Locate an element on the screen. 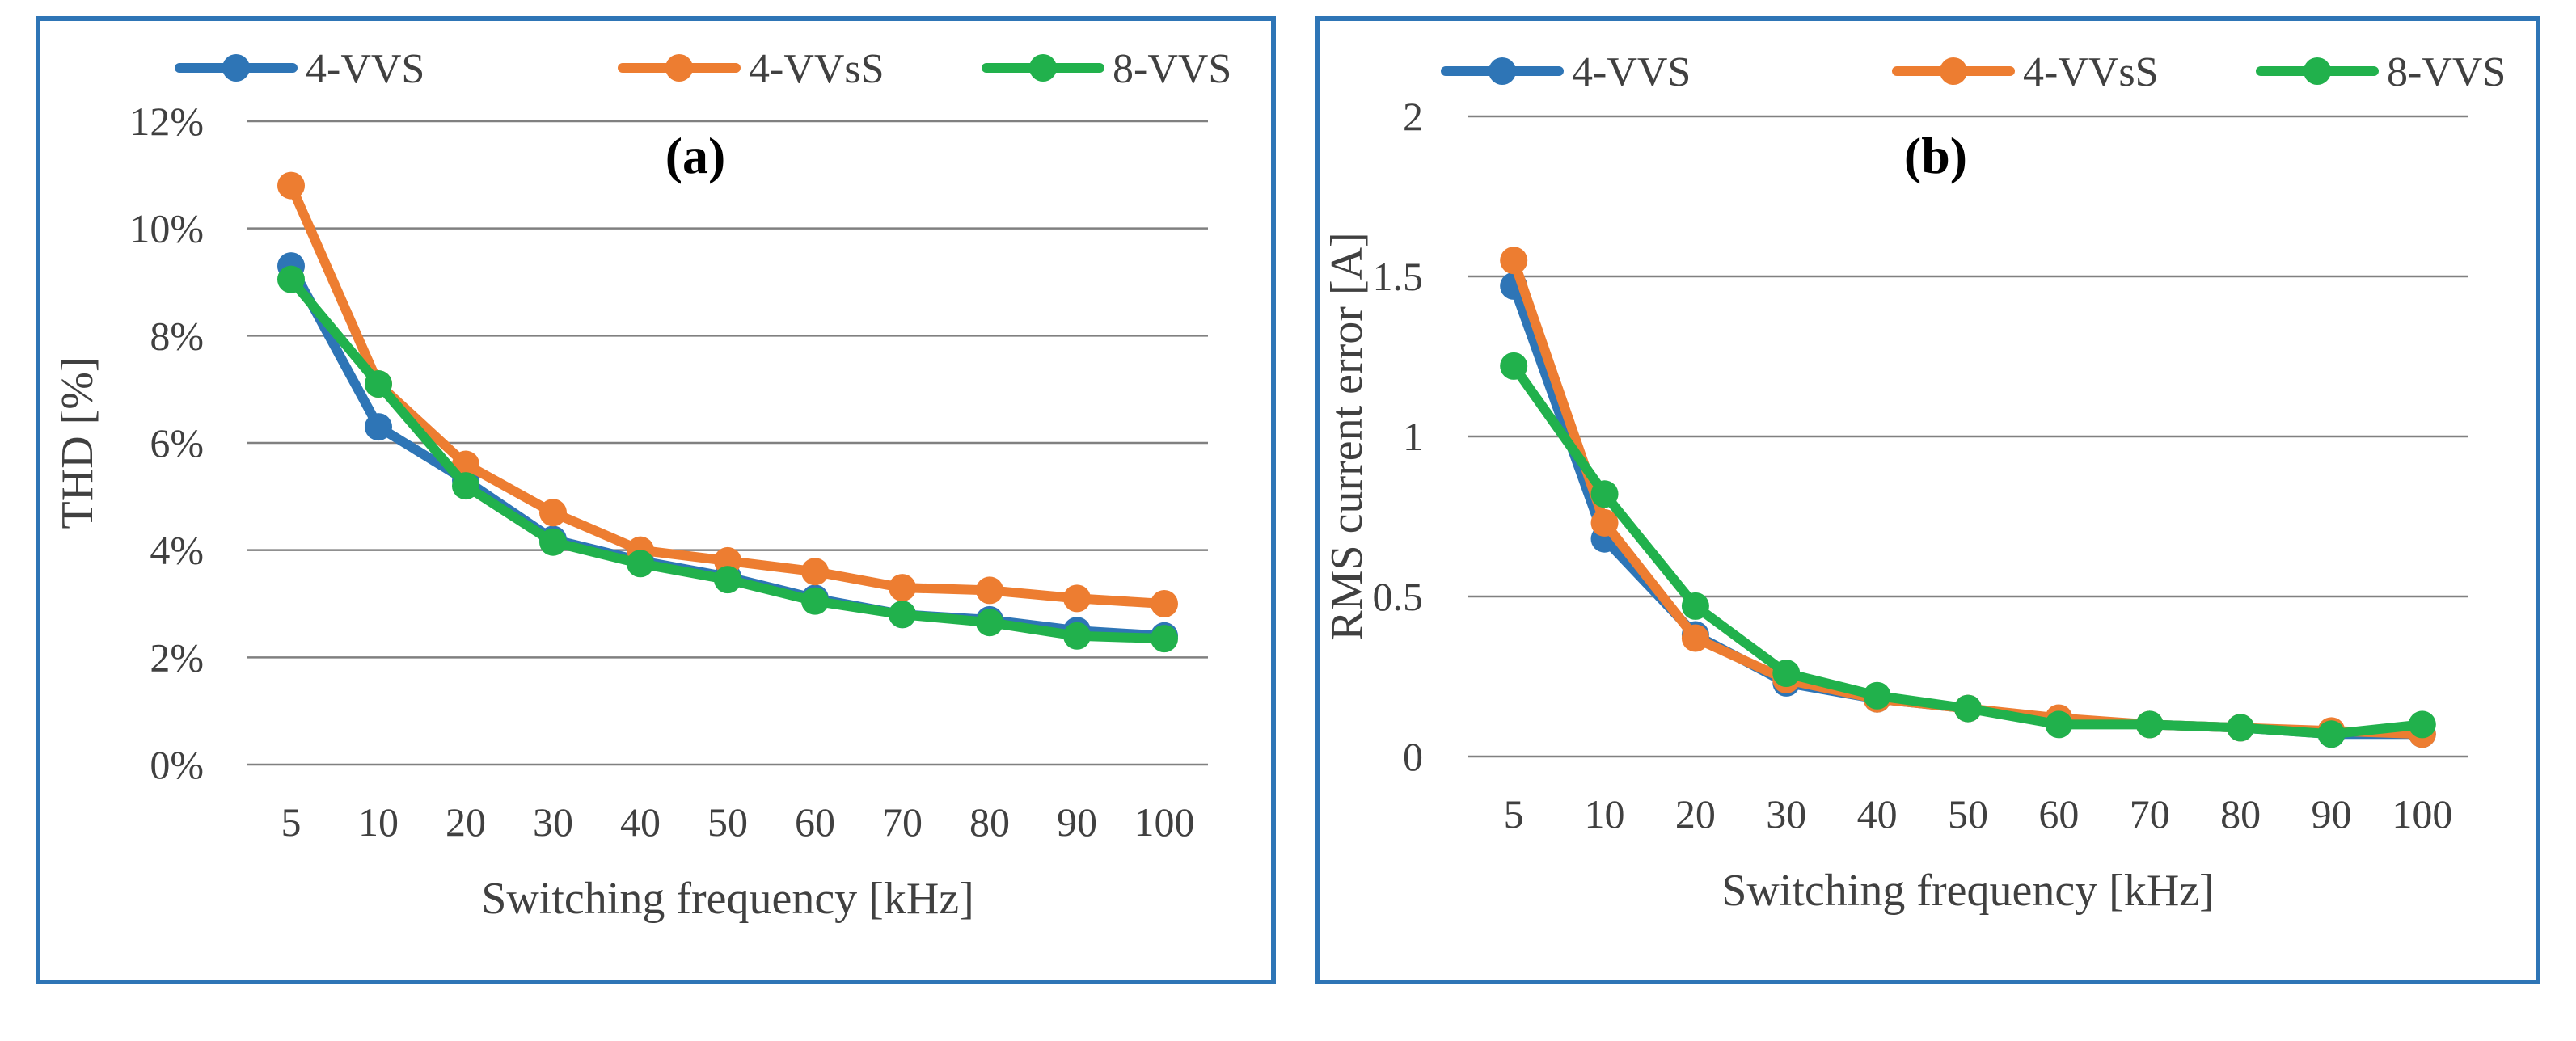  y-tick-label: 1 is located at coordinates (1413, 437).